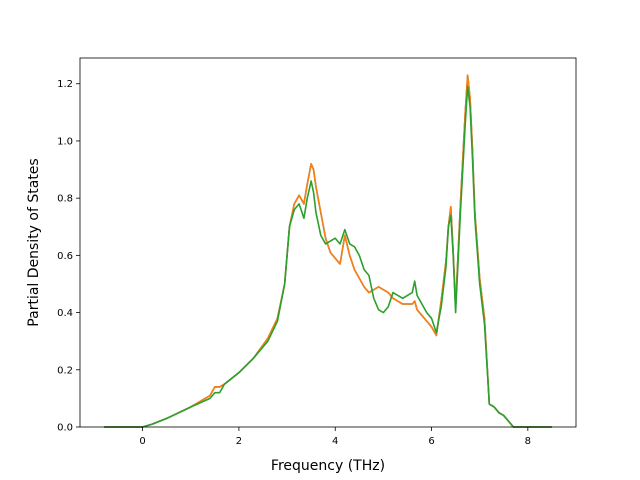 The image size is (640, 480). I want to click on y-tick-label: 0.4, so click(65, 313).